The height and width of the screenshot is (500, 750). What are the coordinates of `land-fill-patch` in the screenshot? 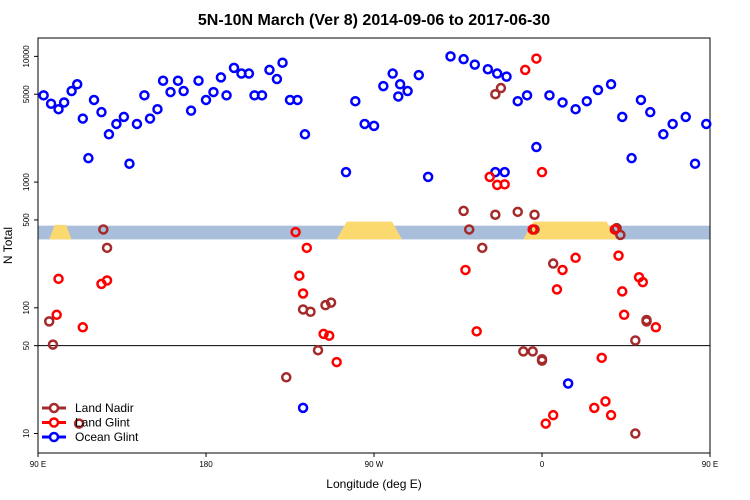 It's located at (570, 230).